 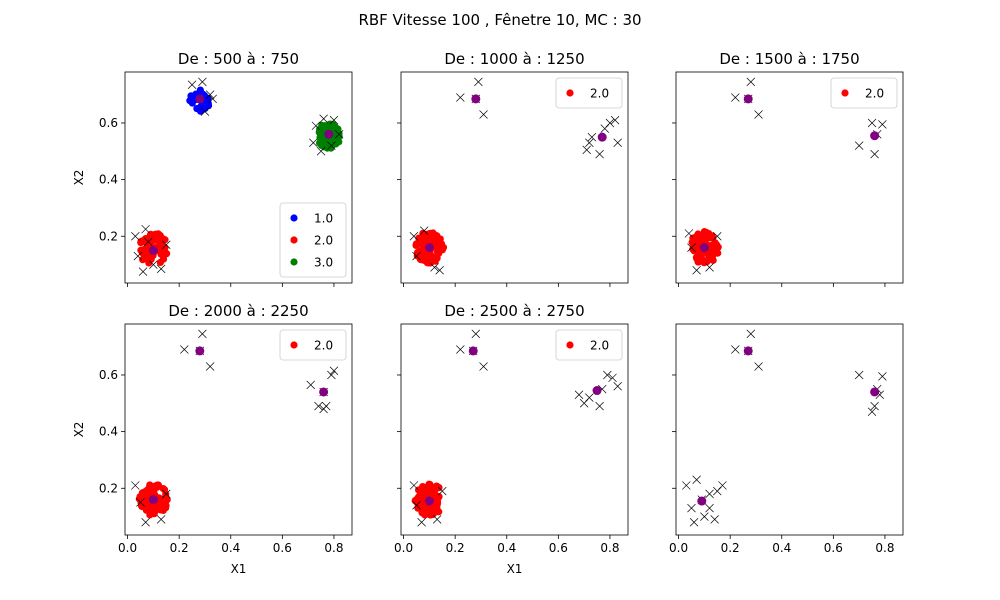 I want to click on scatter-point-3.0, so click(x=320, y=143).